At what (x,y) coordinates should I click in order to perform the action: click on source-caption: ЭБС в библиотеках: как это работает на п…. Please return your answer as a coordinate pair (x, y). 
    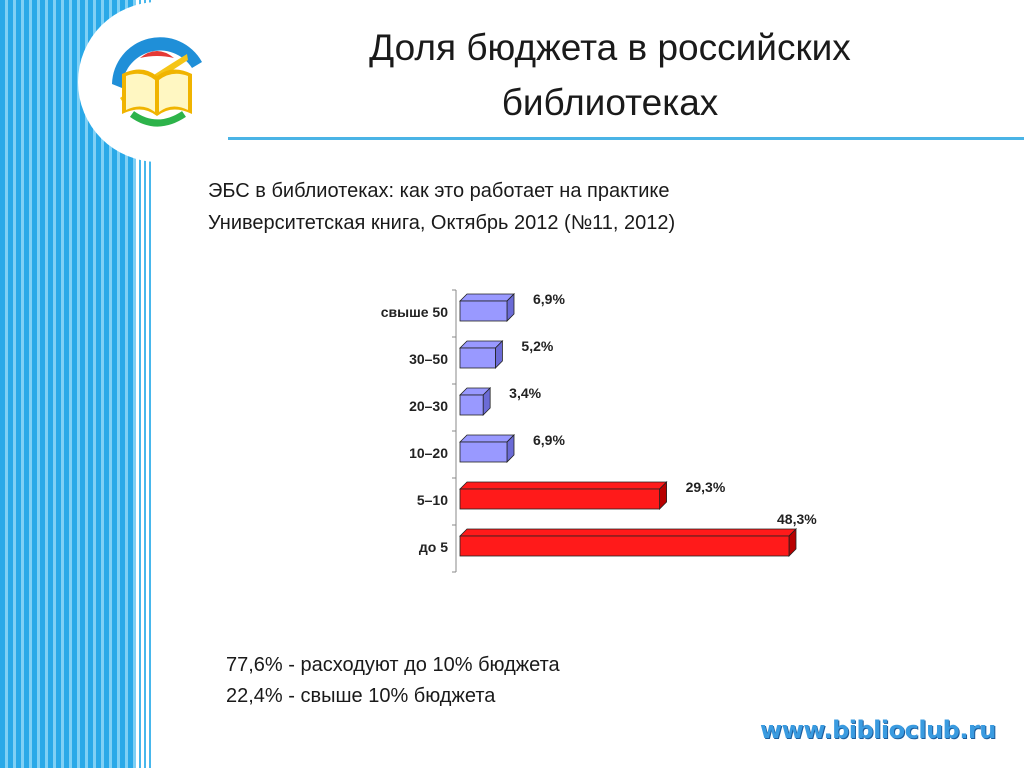
    Looking at the image, I should click on (441, 207).